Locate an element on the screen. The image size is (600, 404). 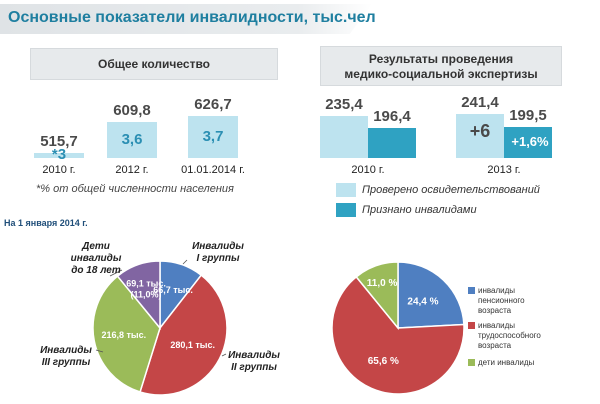
pie2-legend-label-pension: инвалиды пенсионного возраста is located at coordinates (501, 301).